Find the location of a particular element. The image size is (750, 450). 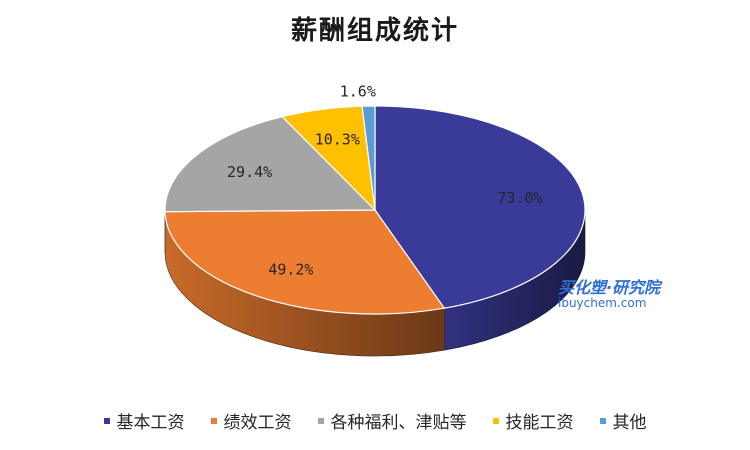

data-label-performance: 49.2% is located at coordinates (290, 270).